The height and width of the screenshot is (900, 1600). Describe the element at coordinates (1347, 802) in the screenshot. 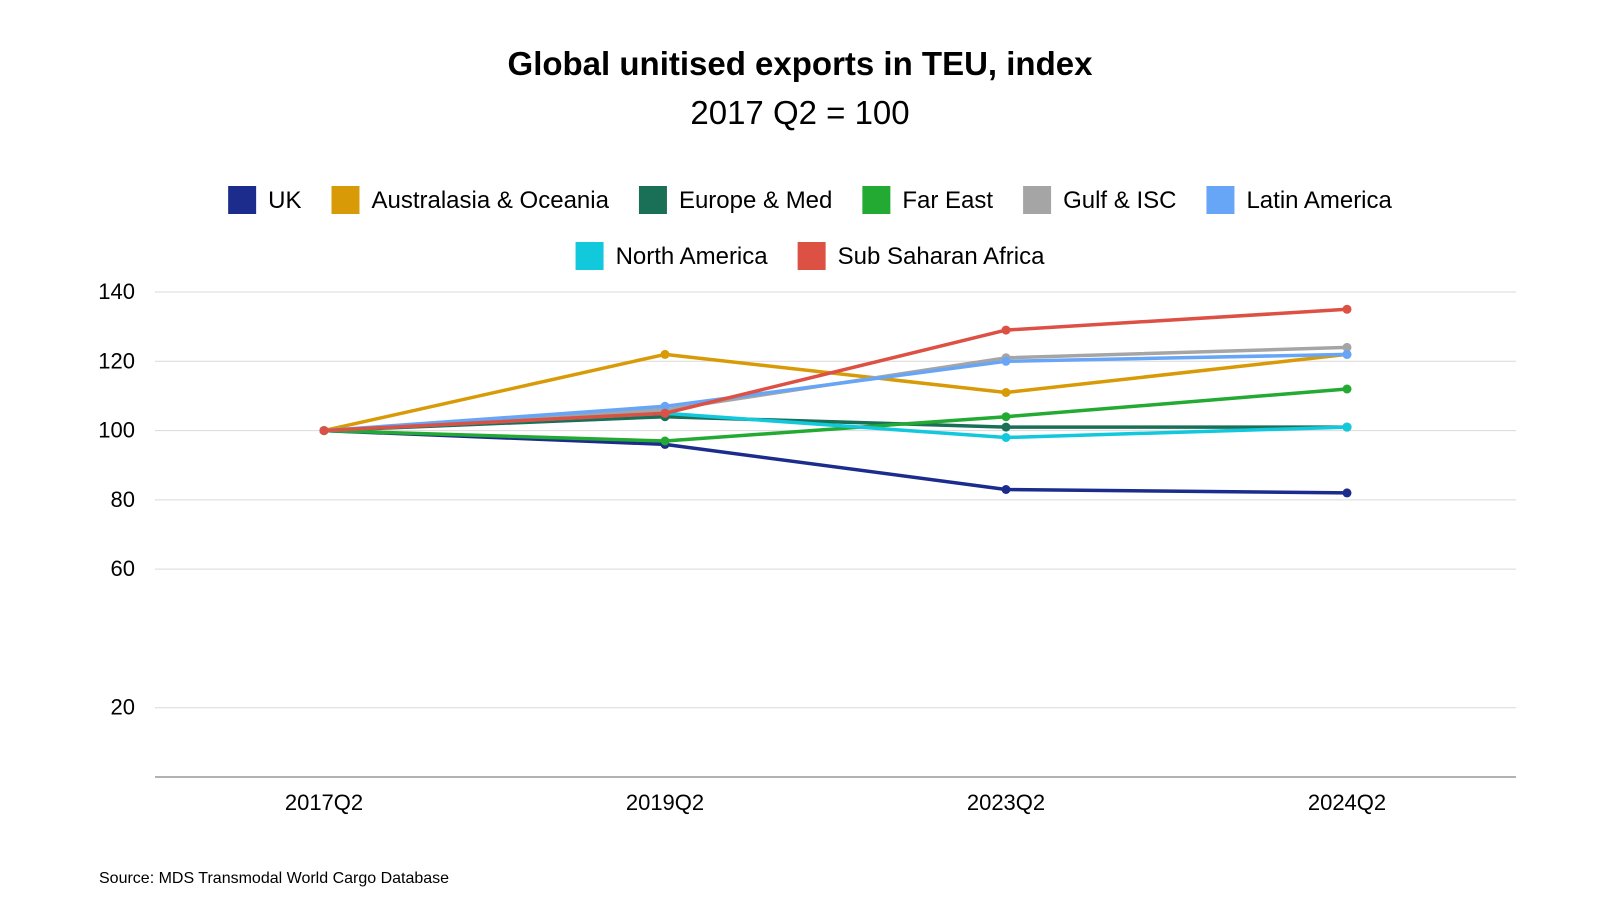

I see `x-tick-label: 2024Q2` at that location.